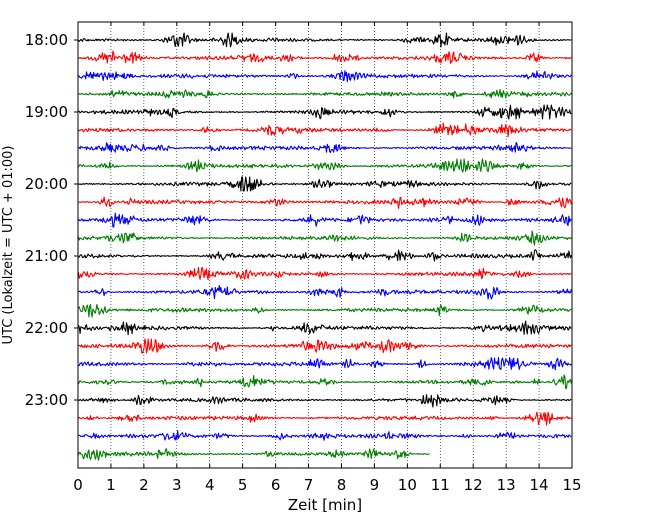 The image size is (650, 520). What do you see at coordinates (46, 400) in the screenshot?
I see `y-tick-label: 23:00` at bounding box center [46, 400].